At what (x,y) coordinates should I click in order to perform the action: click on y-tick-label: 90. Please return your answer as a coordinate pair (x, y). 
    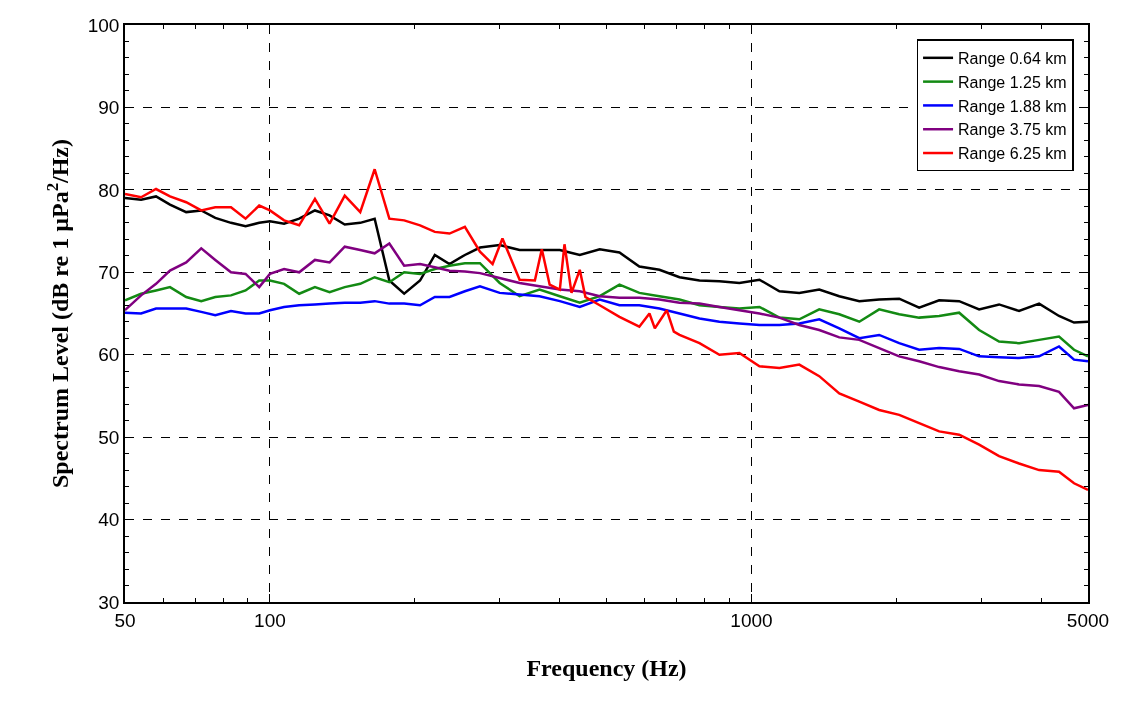
    Looking at the image, I should click on (109, 108).